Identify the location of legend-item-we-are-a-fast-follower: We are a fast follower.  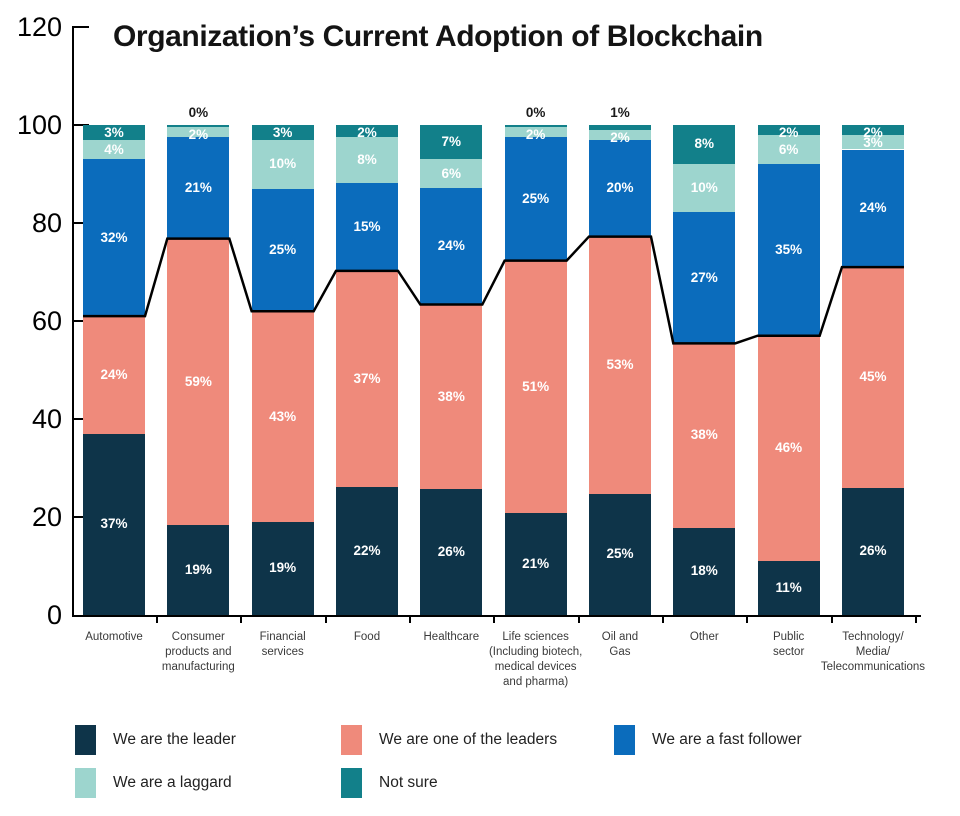
(708, 740).